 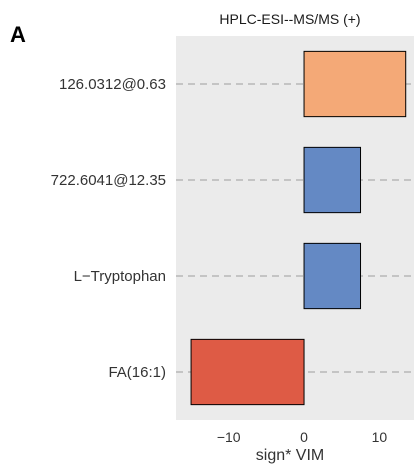 What do you see at coordinates (18, 34) in the screenshot?
I see `panel-letter: A` at bounding box center [18, 34].